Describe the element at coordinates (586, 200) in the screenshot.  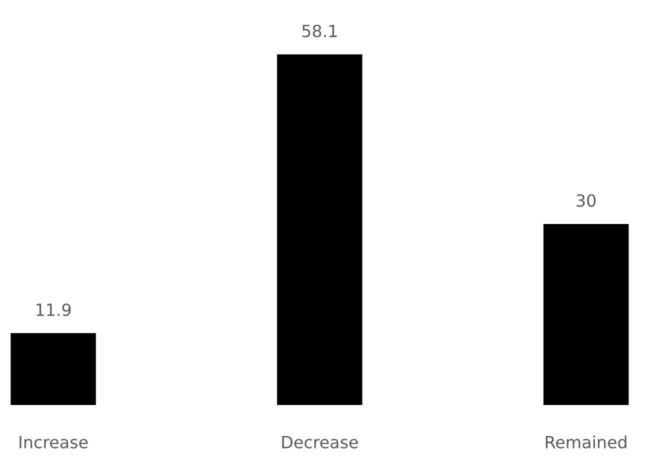
I see `data-label: 30` at that location.